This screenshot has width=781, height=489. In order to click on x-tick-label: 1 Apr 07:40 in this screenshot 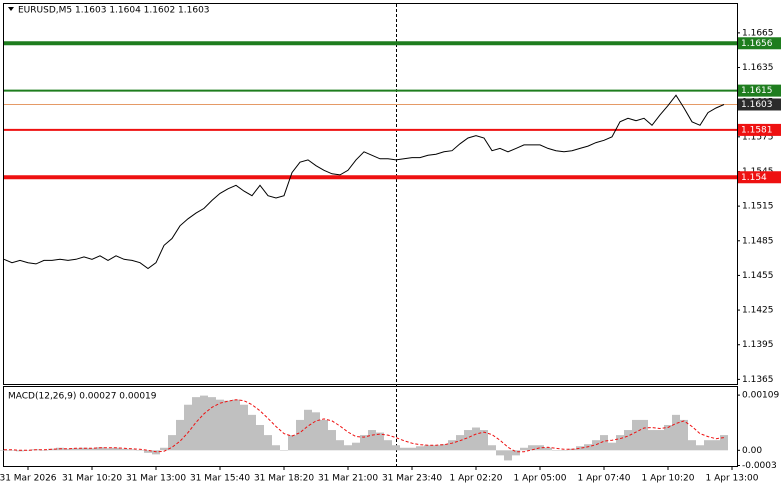, I will do `click(604, 479)`.